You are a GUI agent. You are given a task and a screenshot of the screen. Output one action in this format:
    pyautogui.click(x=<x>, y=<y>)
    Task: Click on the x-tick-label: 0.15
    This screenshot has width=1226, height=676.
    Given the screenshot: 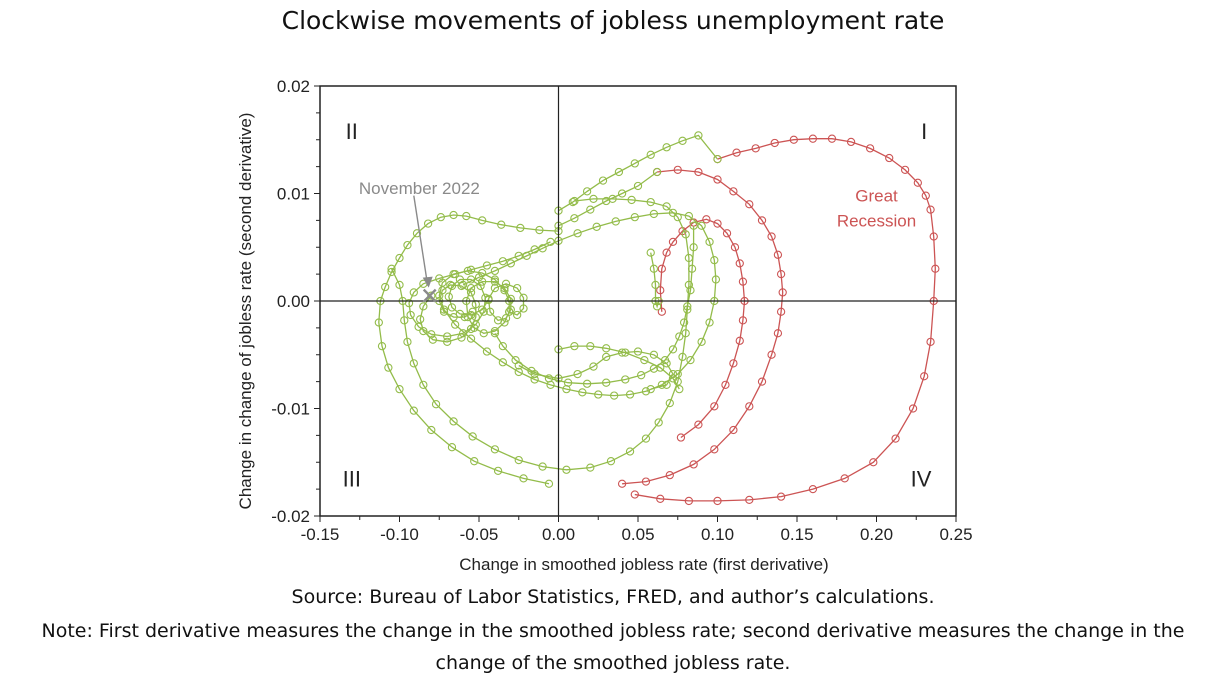 What is the action you would take?
    pyautogui.click(x=796, y=534)
    